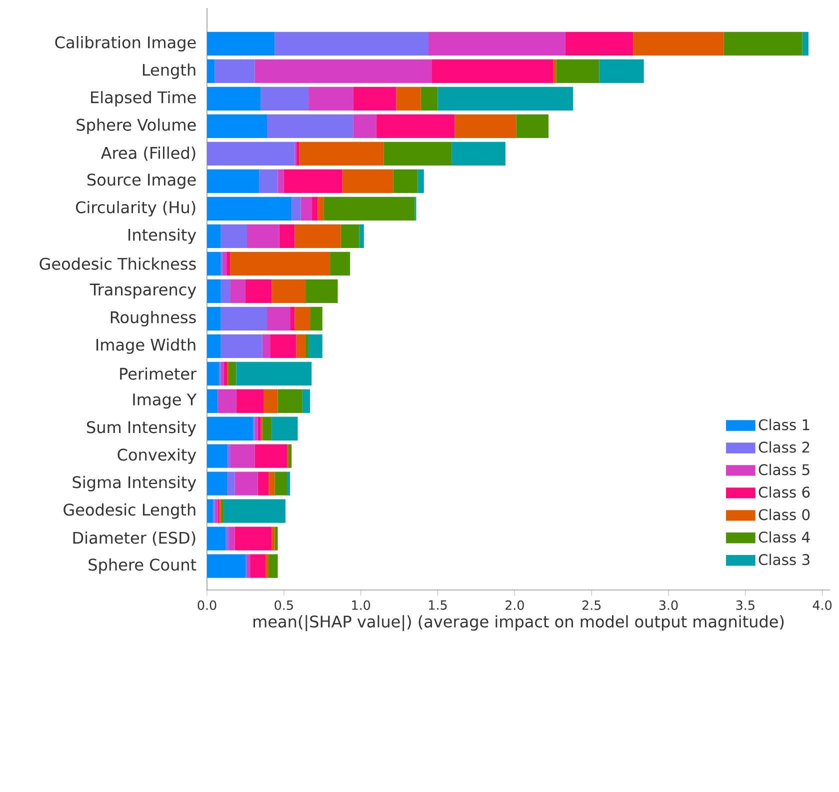  Describe the element at coordinates (784, 514) in the screenshot. I see `legend-label: Class 0` at that location.